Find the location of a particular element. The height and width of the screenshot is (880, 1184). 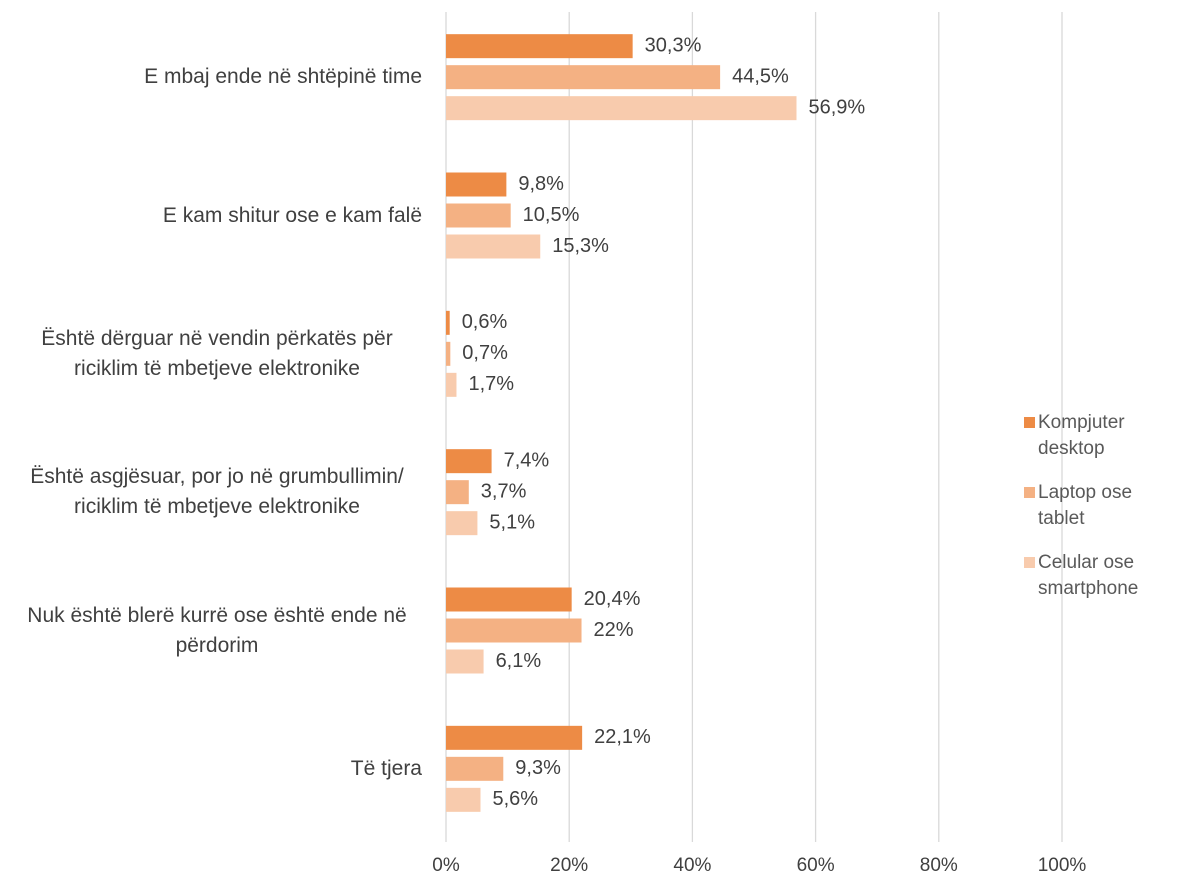

data-label: 30,3% is located at coordinates (673, 45).